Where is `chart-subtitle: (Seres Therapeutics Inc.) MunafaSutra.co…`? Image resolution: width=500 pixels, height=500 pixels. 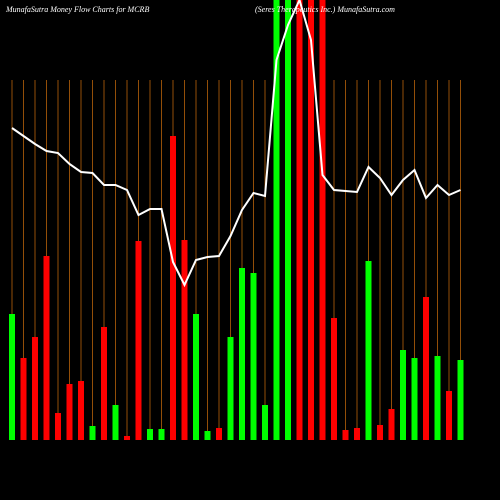
chart-subtitle: (Seres Therapeutics Inc.) MunafaSutra.co… is located at coordinates (325, 9).